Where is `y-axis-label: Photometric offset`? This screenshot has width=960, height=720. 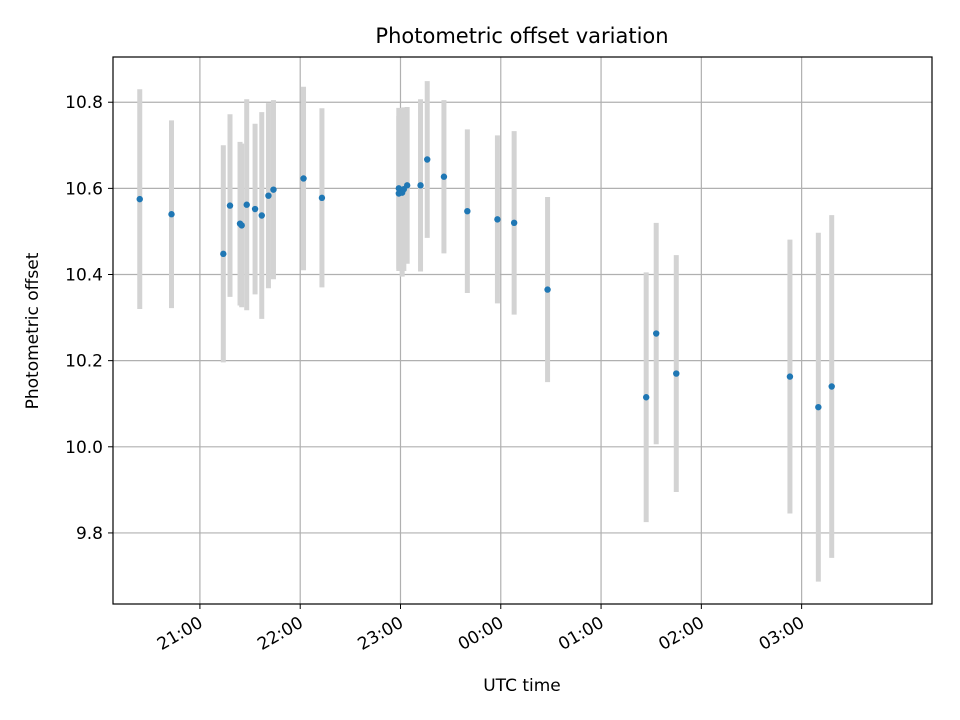
y-axis-label: Photometric offset is located at coordinates (33, 330).